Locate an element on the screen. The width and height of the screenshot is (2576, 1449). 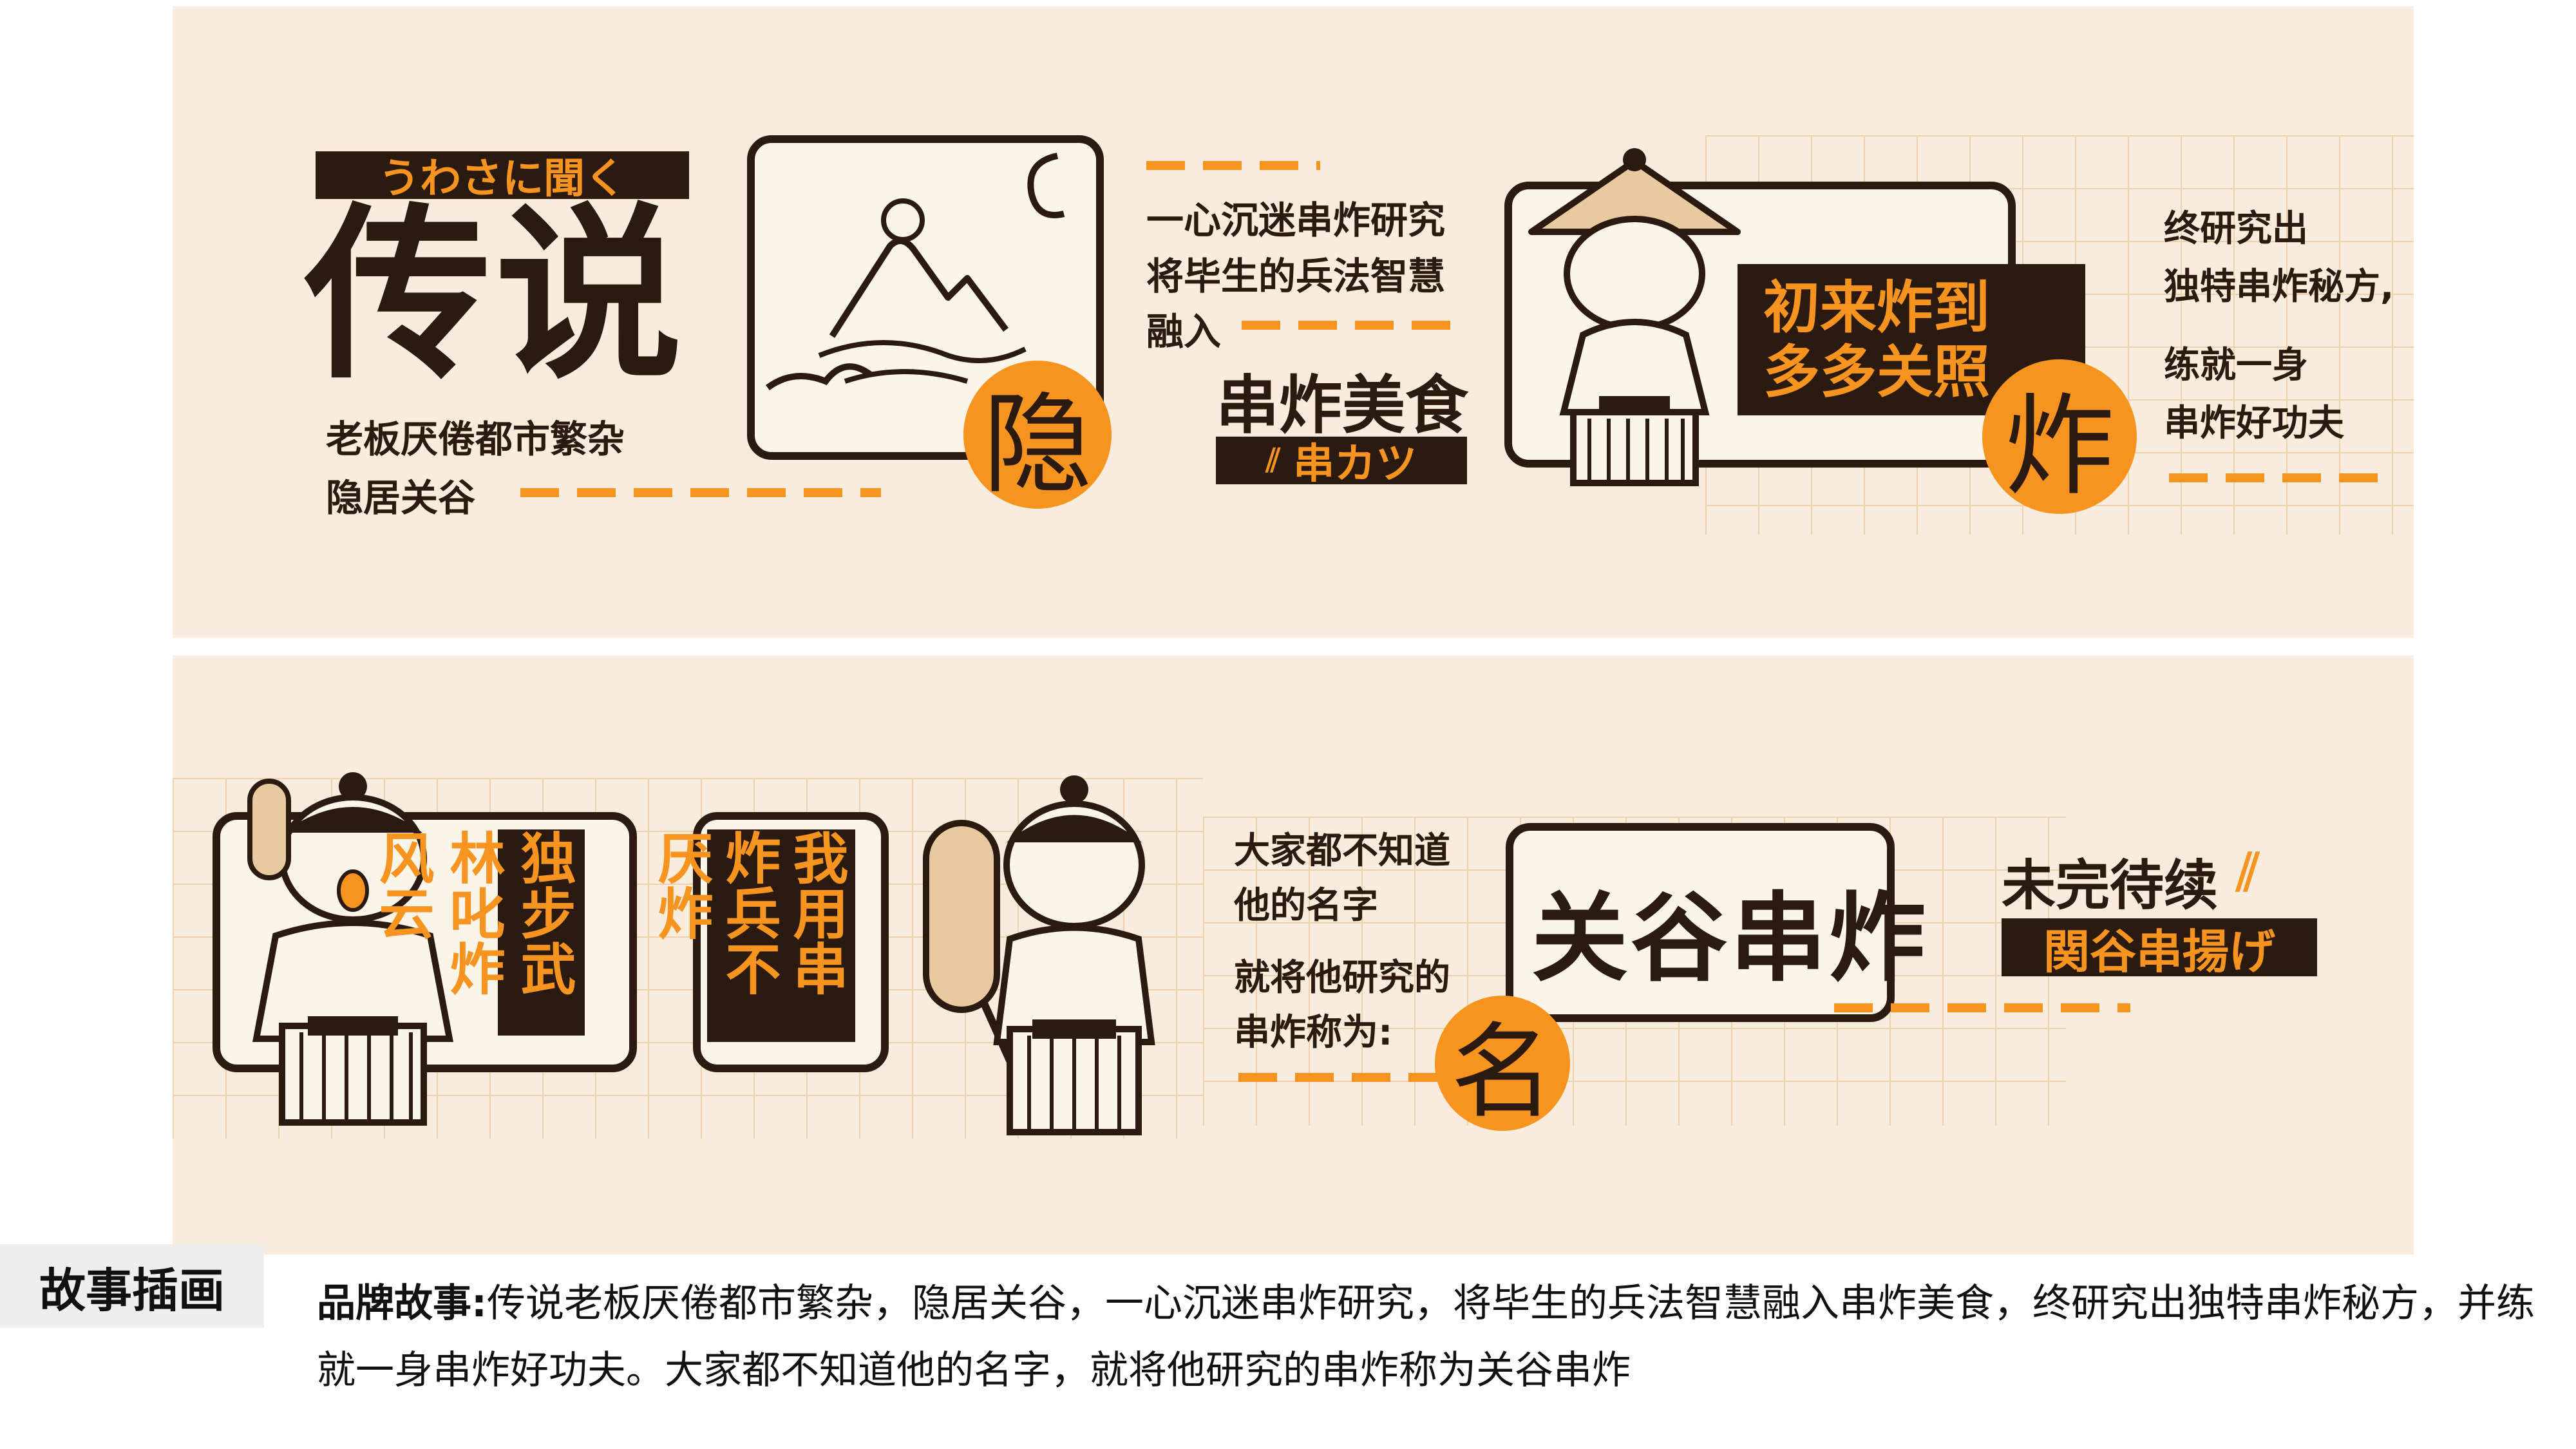
character-hat-illustration is located at coordinates (1634, 317).